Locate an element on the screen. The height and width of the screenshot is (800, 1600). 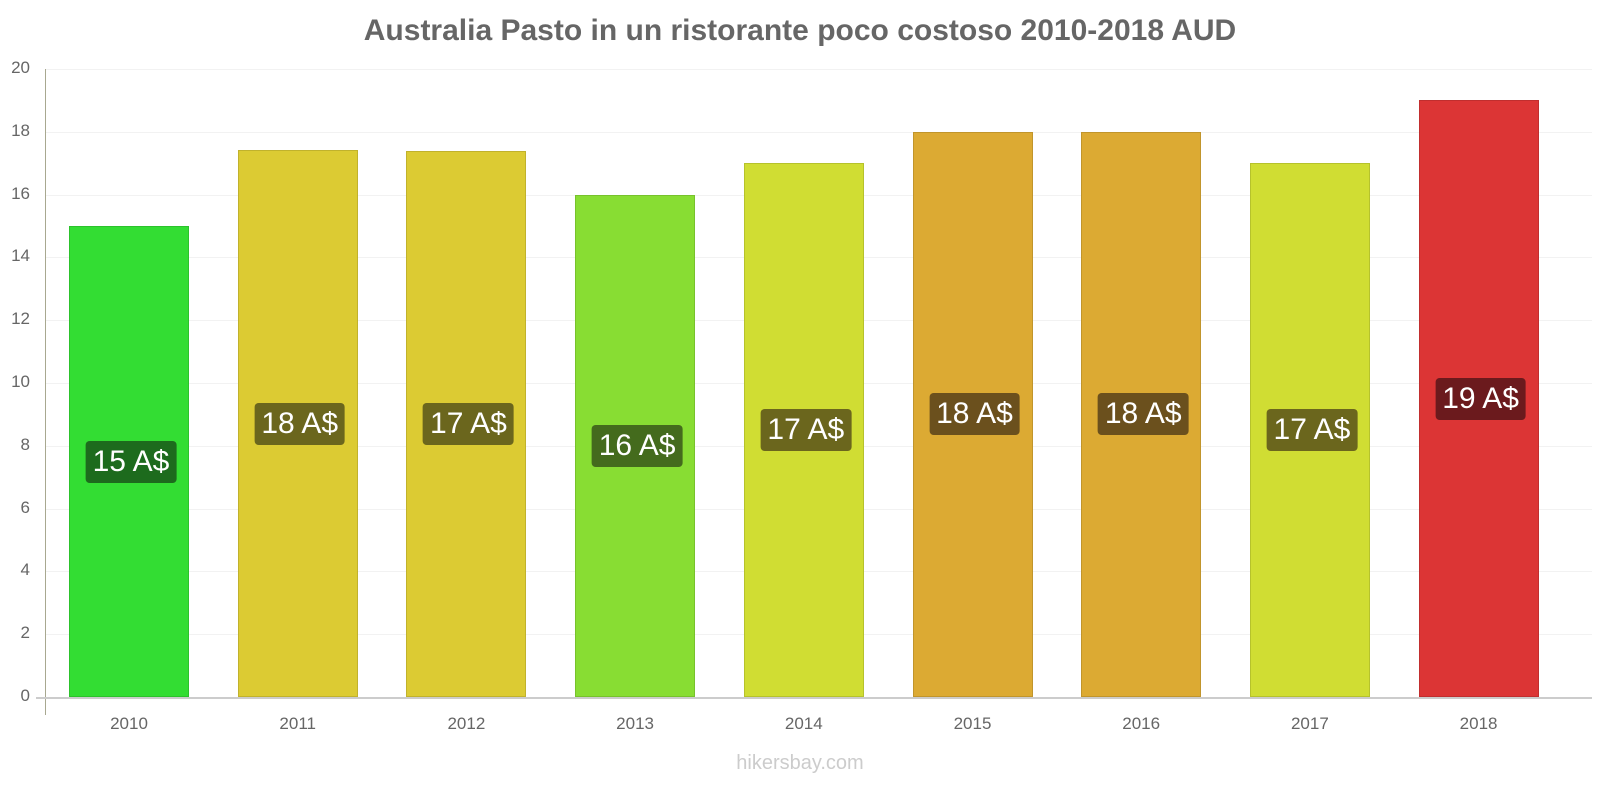
y-tick-label: 8 is located at coordinates (25, 444).